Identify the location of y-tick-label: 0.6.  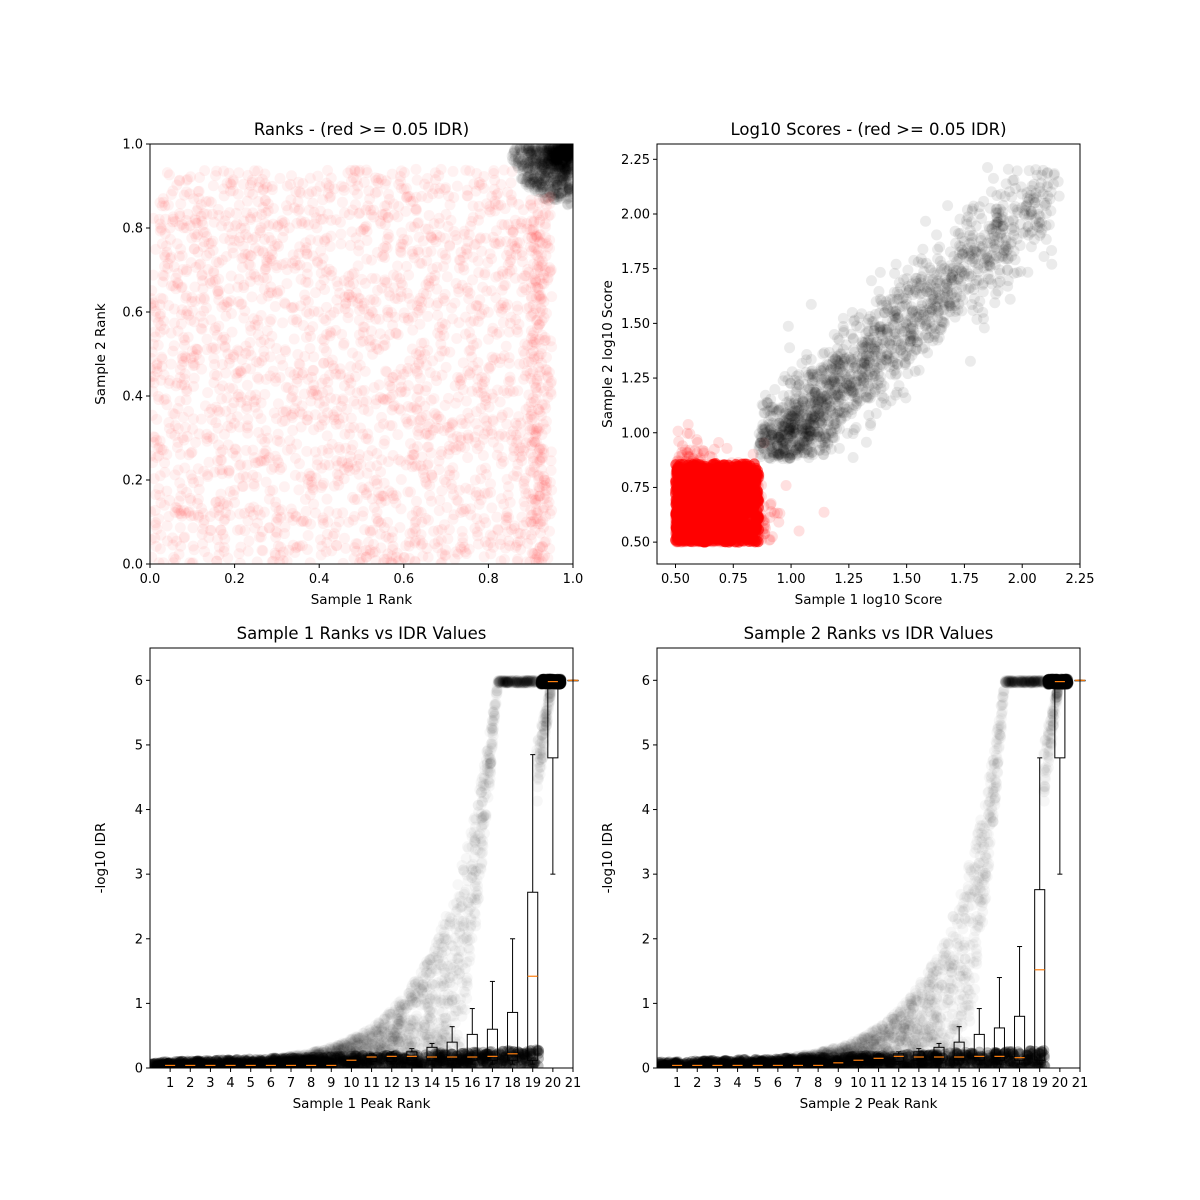
(132, 313).